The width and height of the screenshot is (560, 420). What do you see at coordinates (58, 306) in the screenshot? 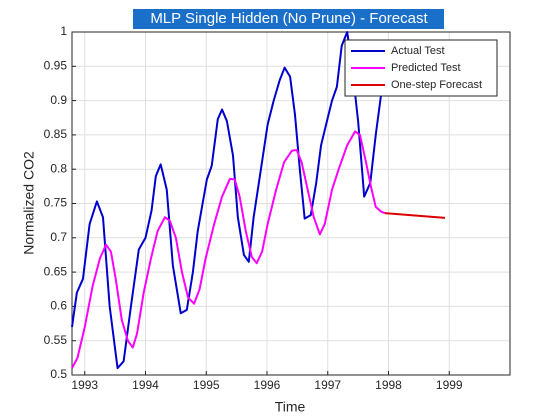
I see `y-tick-label: 0.6` at bounding box center [58, 306].